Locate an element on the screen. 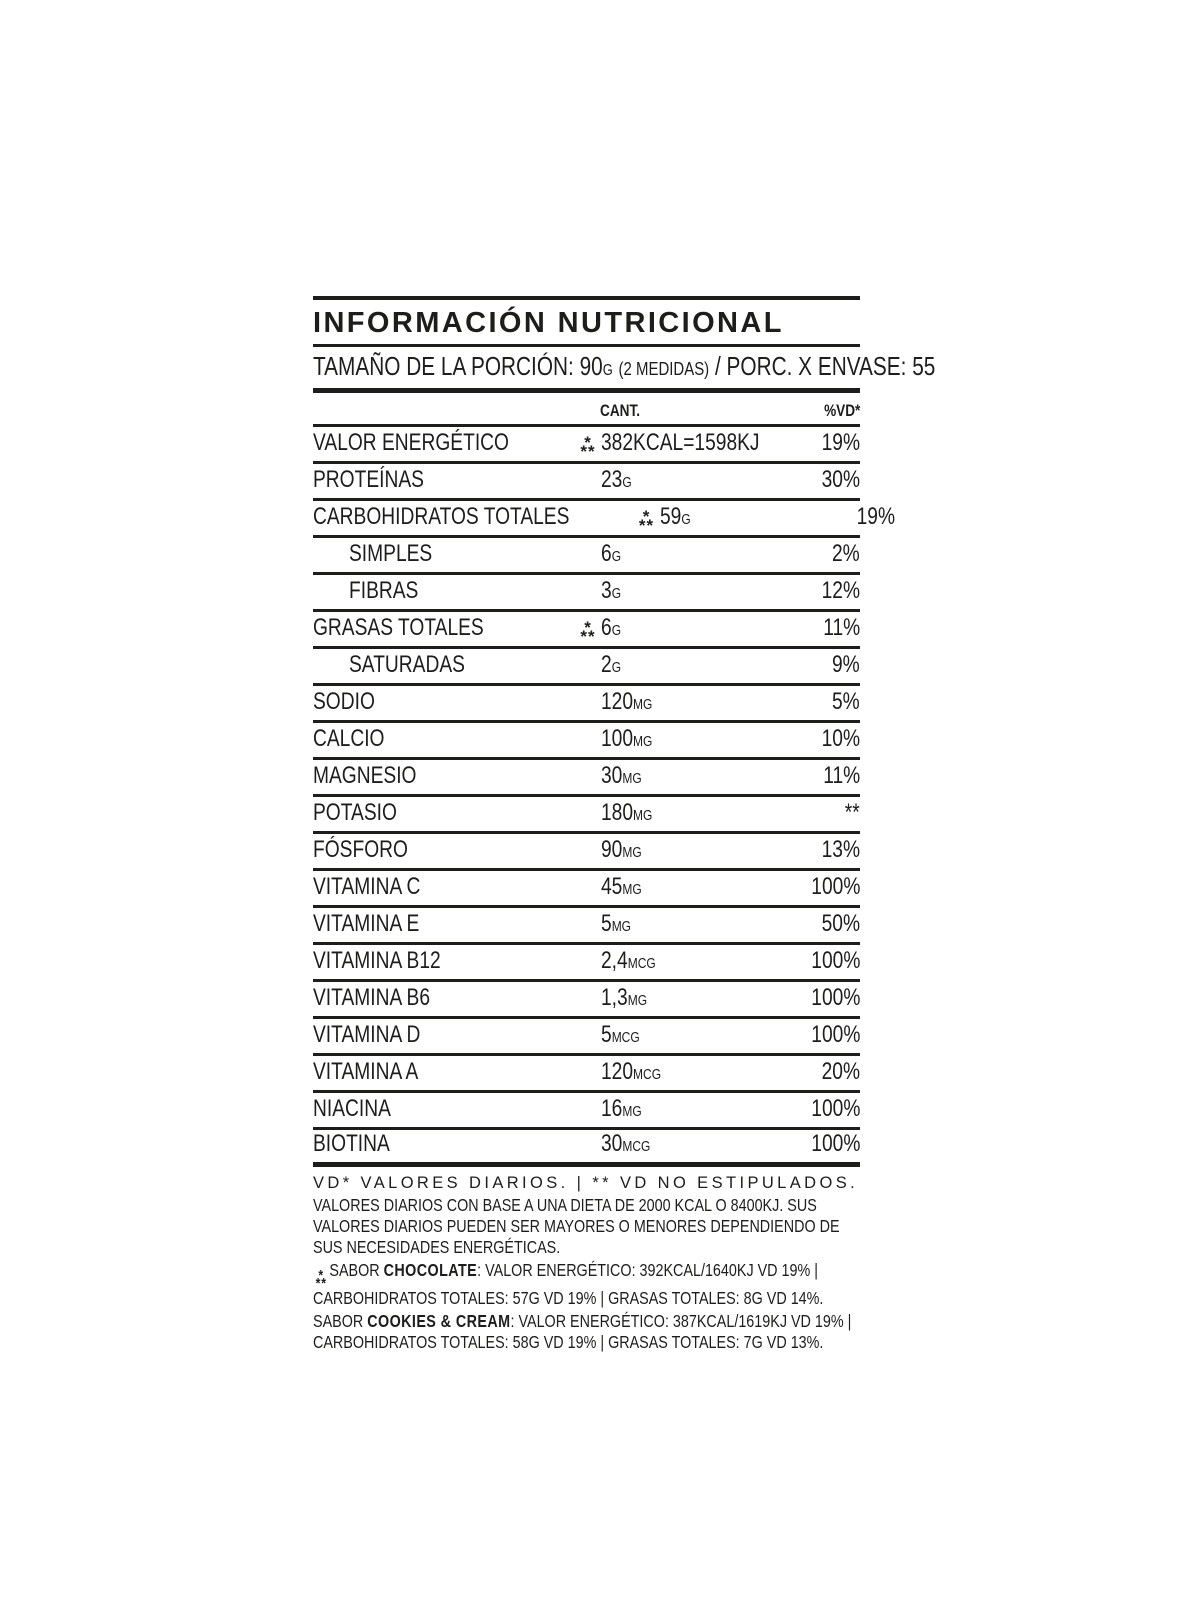  row-label: POTASIO is located at coordinates (355, 812).